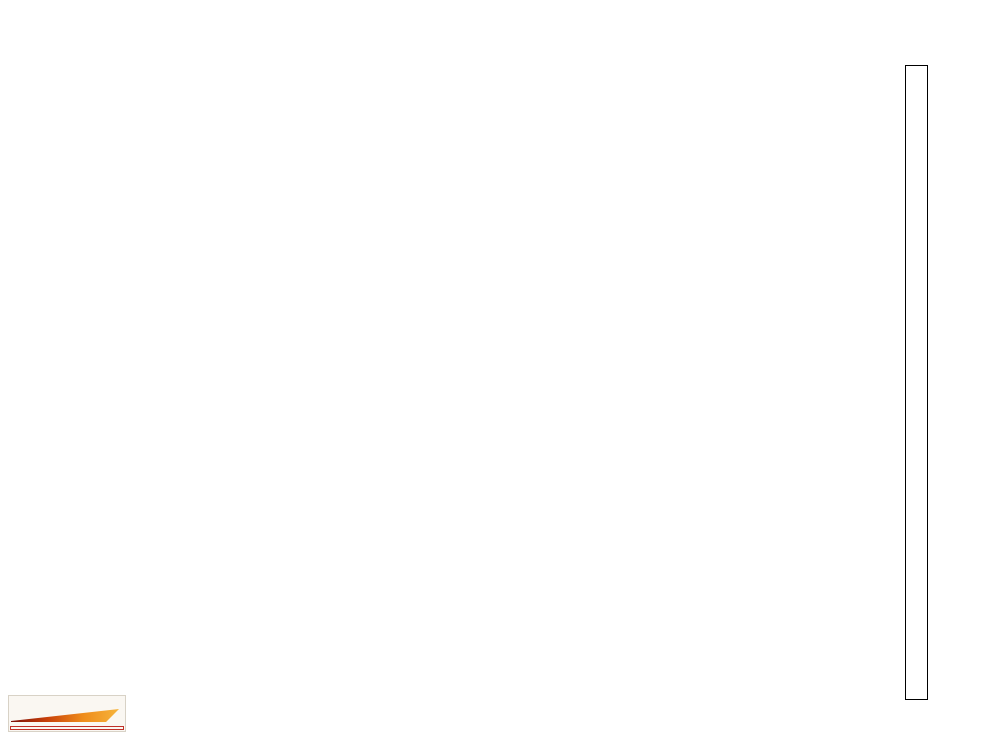 This screenshot has width=982, height=737. I want to click on acis-swoosh-icon, so click(65, 715).